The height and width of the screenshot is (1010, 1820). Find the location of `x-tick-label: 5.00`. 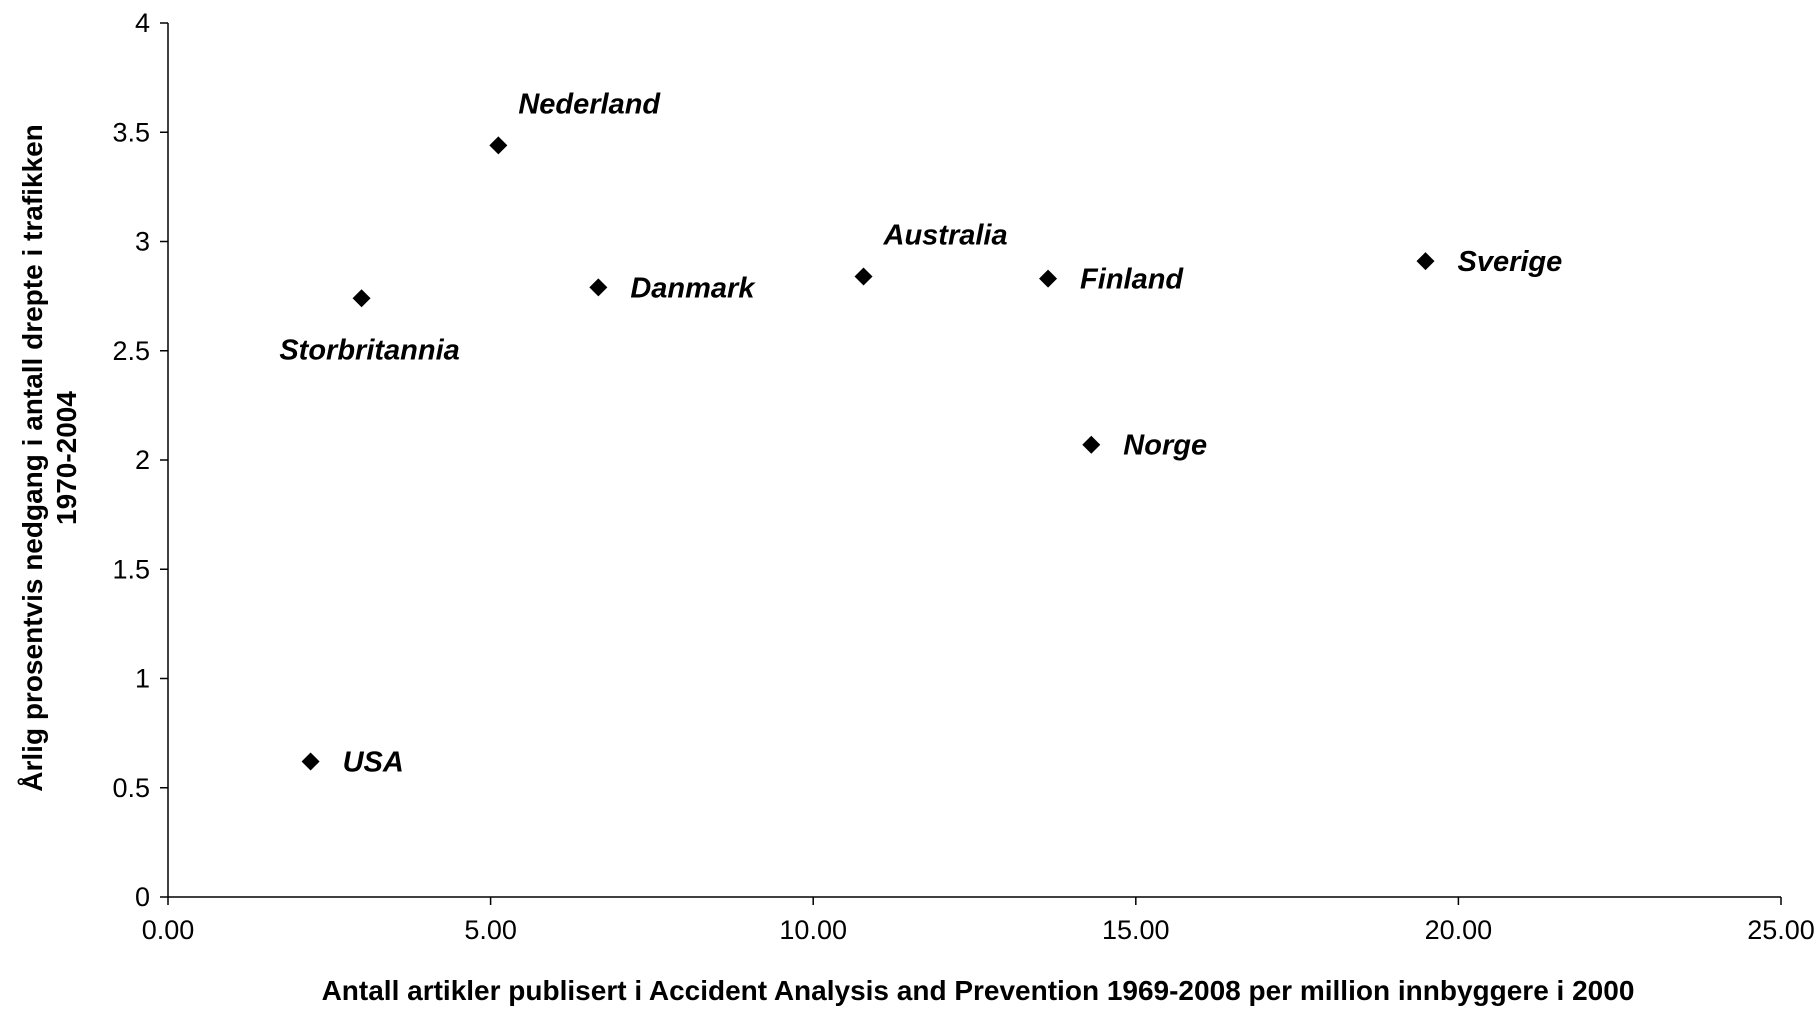

x-tick-label: 5.00 is located at coordinates (490, 930).